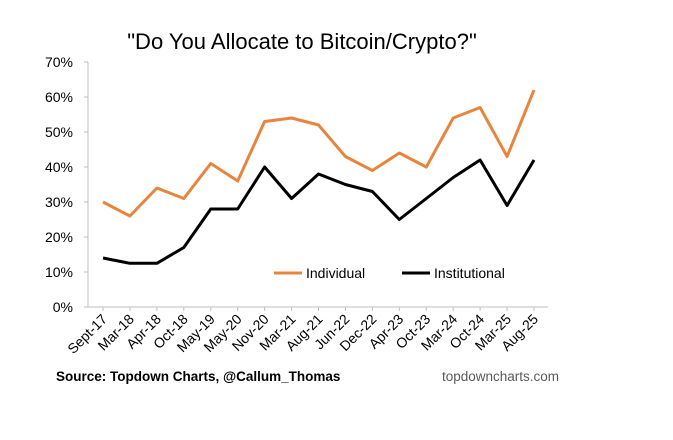  What do you see at coordinates (469, 273) in the screenshot?
I see `legend-label-institutional: Institutional` at bounding box center [469, 273].